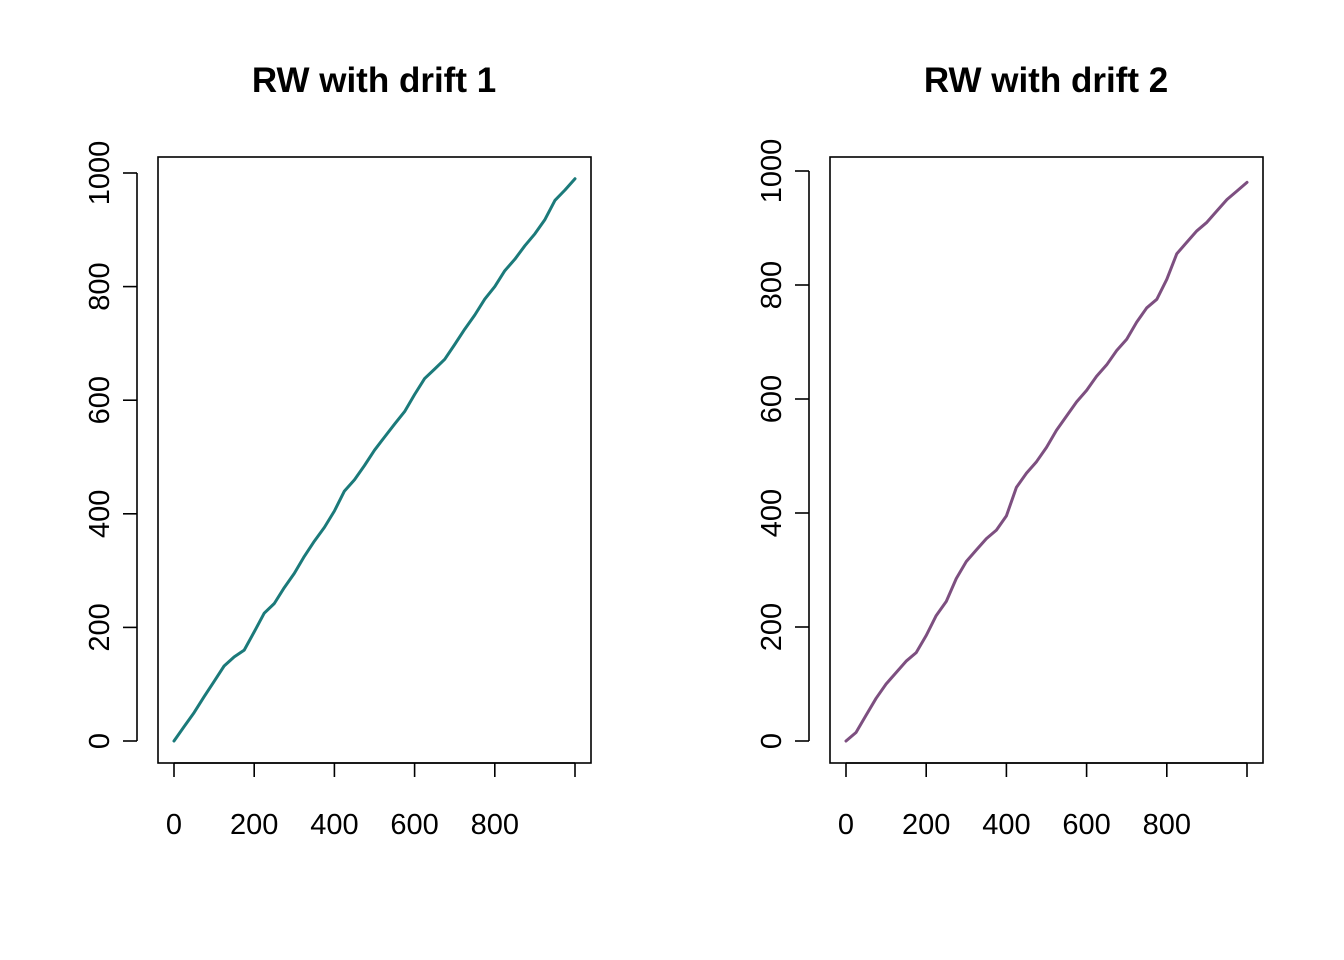 This screenshot has width=1344, height=960. I want to click on chart-title: RW with drift 1, so click(374, 80).